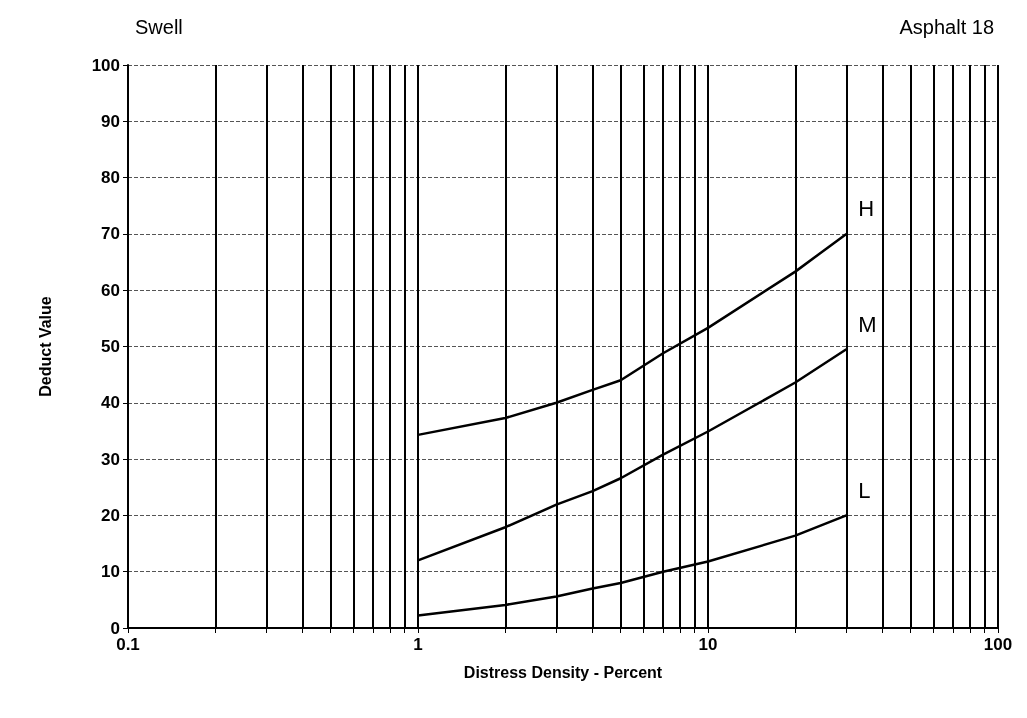 This screenshot has width=1027, height=718. What do you see at coordinates (563, 672) in the screenshot?
I see `x-axis-title: Distress Density - Percent` at bounding box center [563, 672].